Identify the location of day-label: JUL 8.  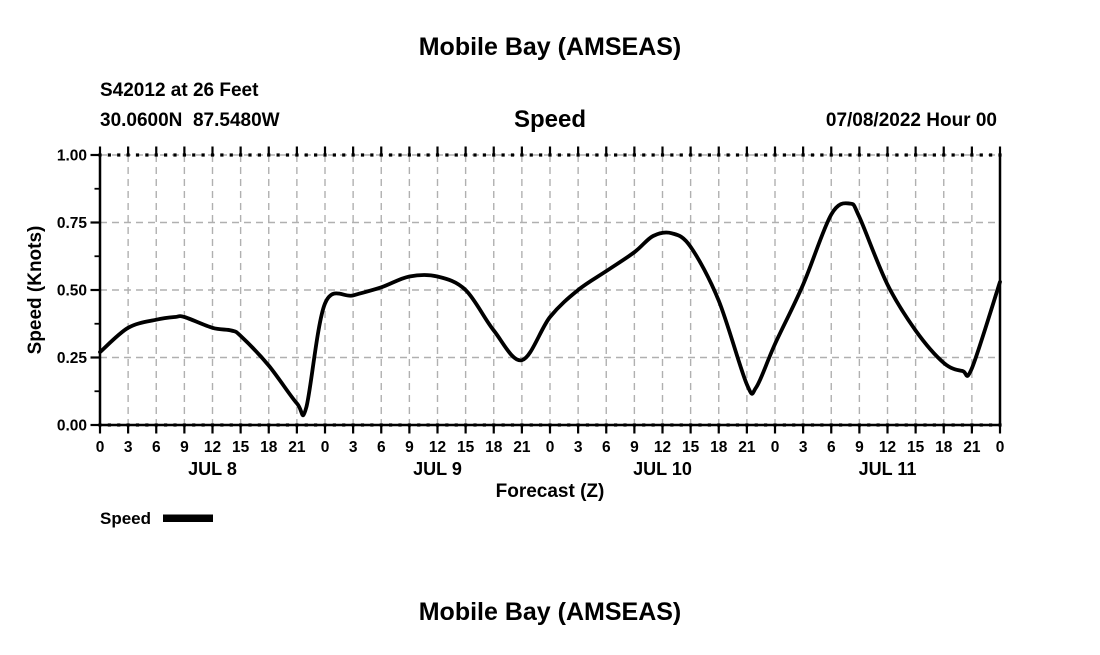
(212, 469).